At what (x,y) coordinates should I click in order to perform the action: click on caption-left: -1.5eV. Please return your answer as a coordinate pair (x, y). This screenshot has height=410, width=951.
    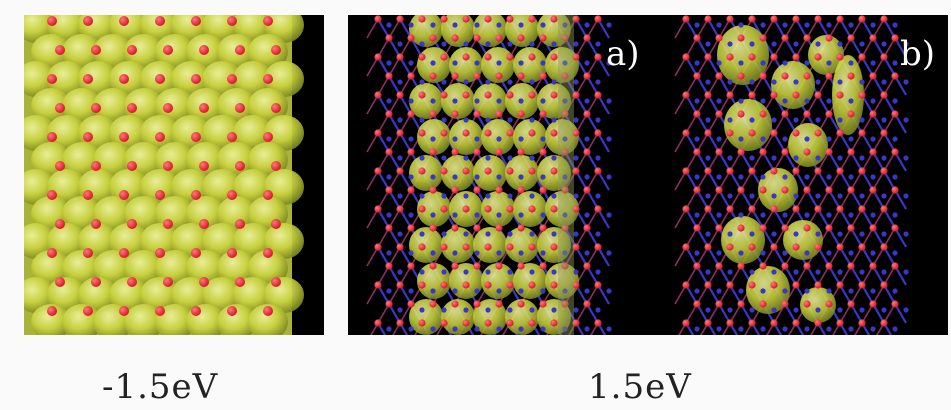
    Looking at the image, I should click on (160, 387).